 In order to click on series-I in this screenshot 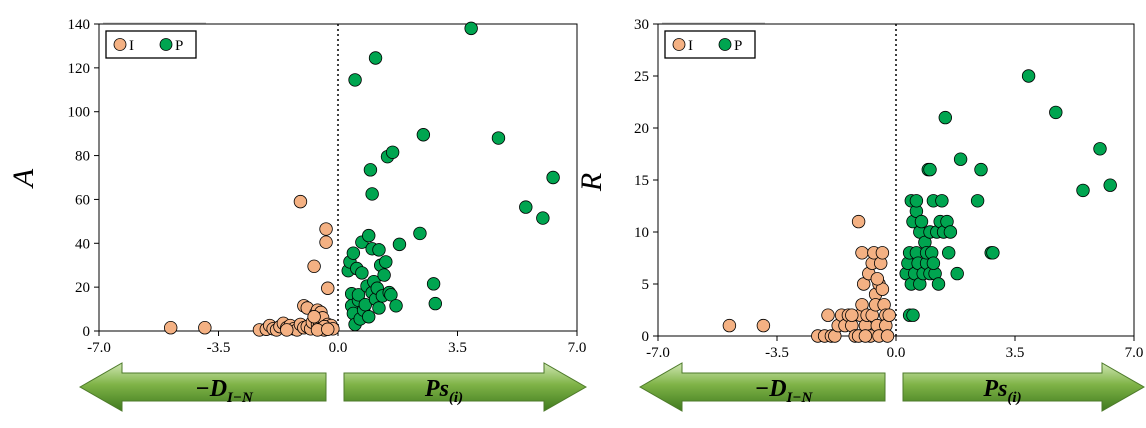, I will do `click(251, 265)`.